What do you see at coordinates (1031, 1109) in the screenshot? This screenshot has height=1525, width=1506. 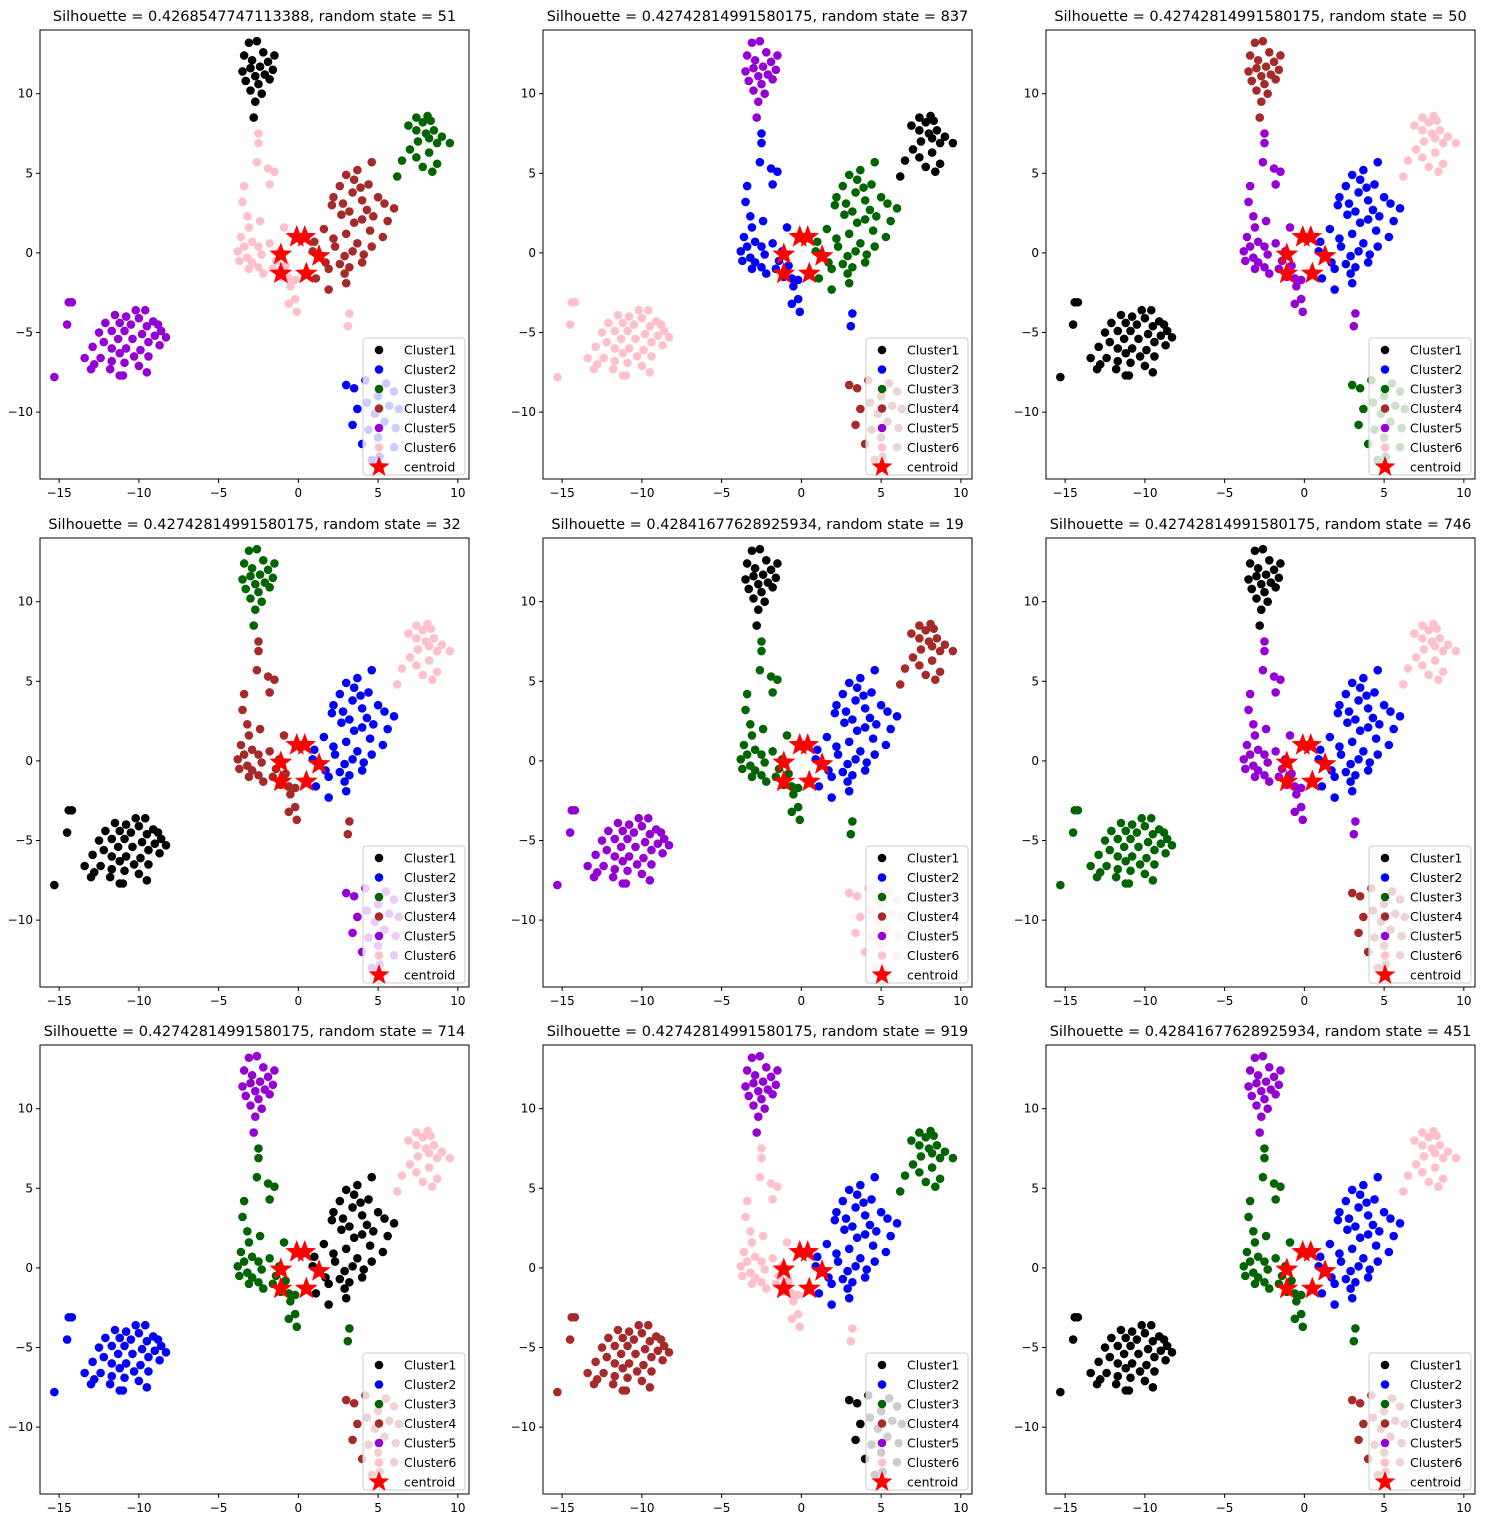 I see `y-tick-label: 10` at bounding box center [1031, 1109].